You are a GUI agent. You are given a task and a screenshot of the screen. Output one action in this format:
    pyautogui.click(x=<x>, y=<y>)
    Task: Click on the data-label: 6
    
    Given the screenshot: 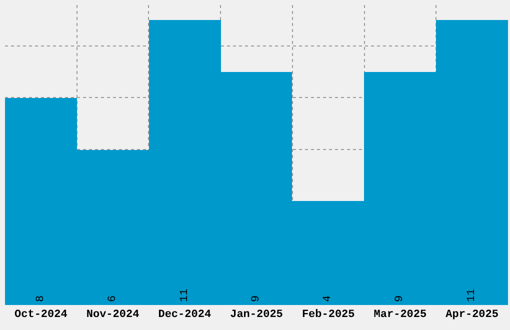 What is the action you would take?
    pyautogui.click(x=113, y=298)
    